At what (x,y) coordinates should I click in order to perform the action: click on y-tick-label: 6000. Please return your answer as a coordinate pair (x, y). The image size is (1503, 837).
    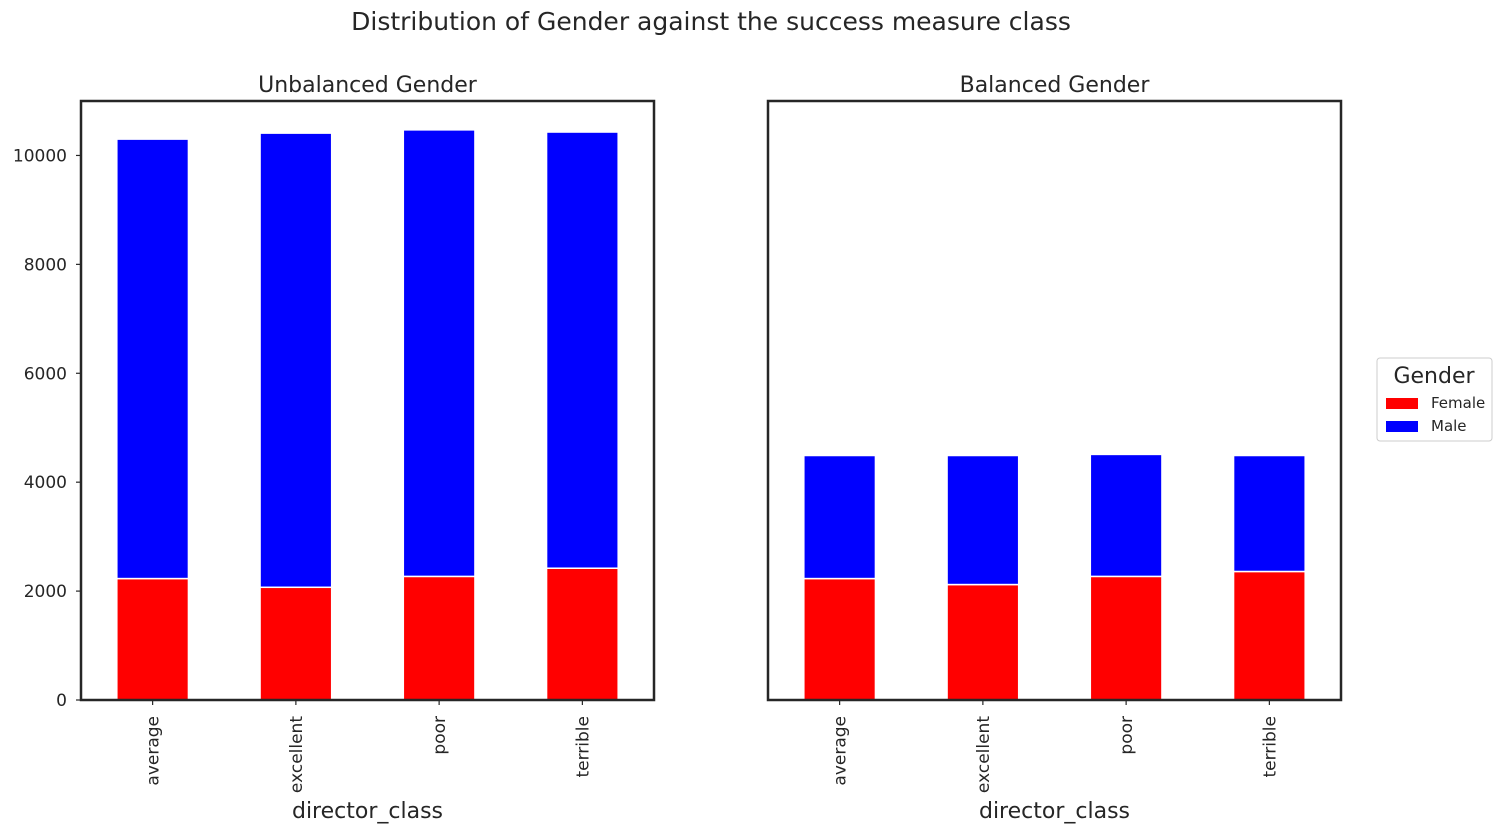
    Looking at the image, I should click on (45, 374).